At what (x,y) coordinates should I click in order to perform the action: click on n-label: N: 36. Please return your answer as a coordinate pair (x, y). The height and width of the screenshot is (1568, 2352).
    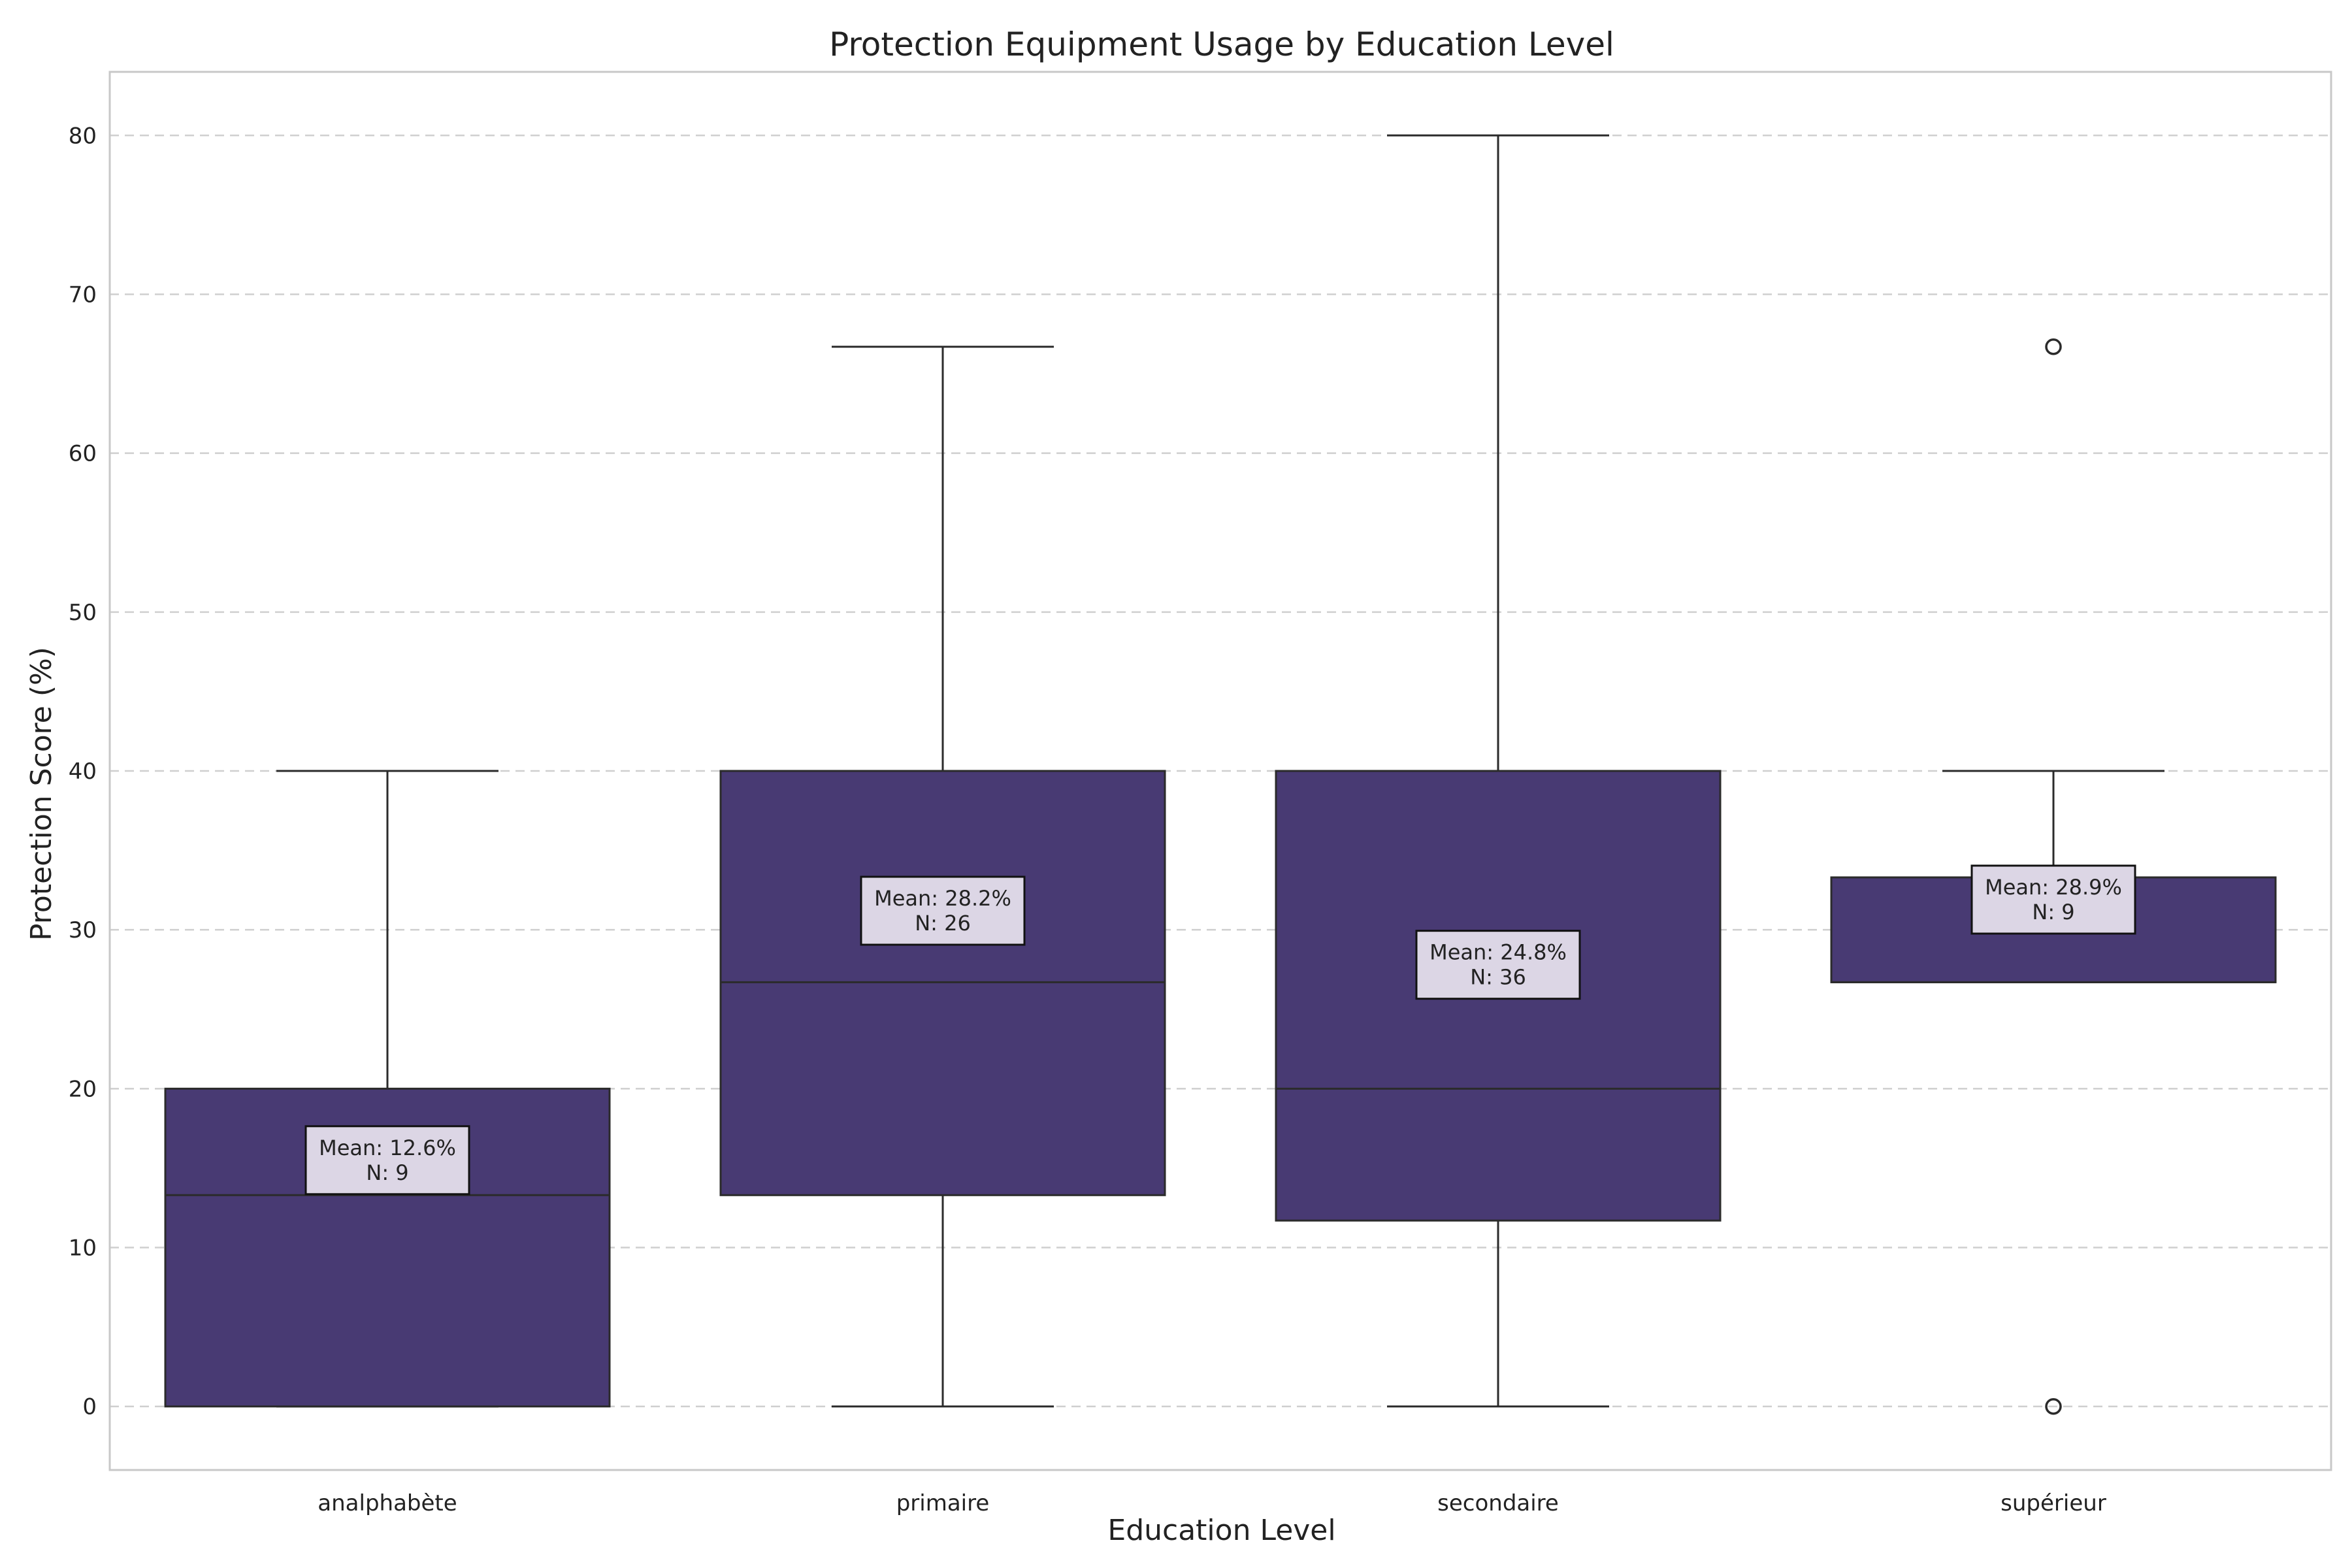
    Looking at the image, I should click on (1498, 977).